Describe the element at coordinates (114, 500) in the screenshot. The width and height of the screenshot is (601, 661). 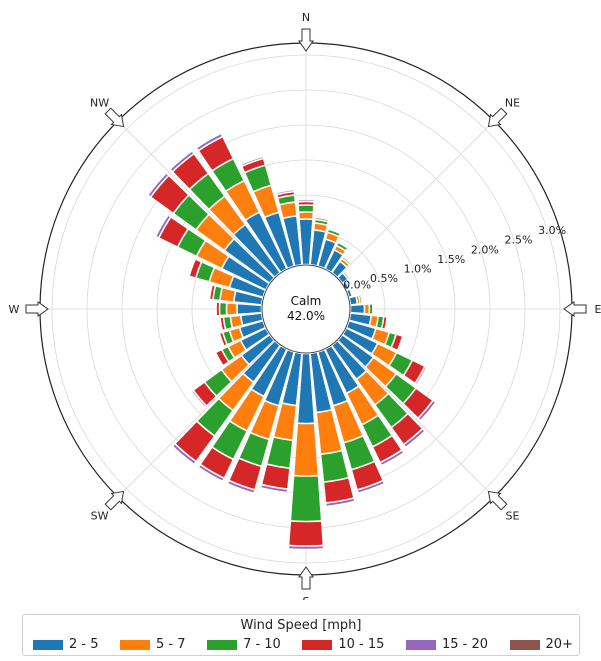
I see `arrow-icon-SW` at that location.